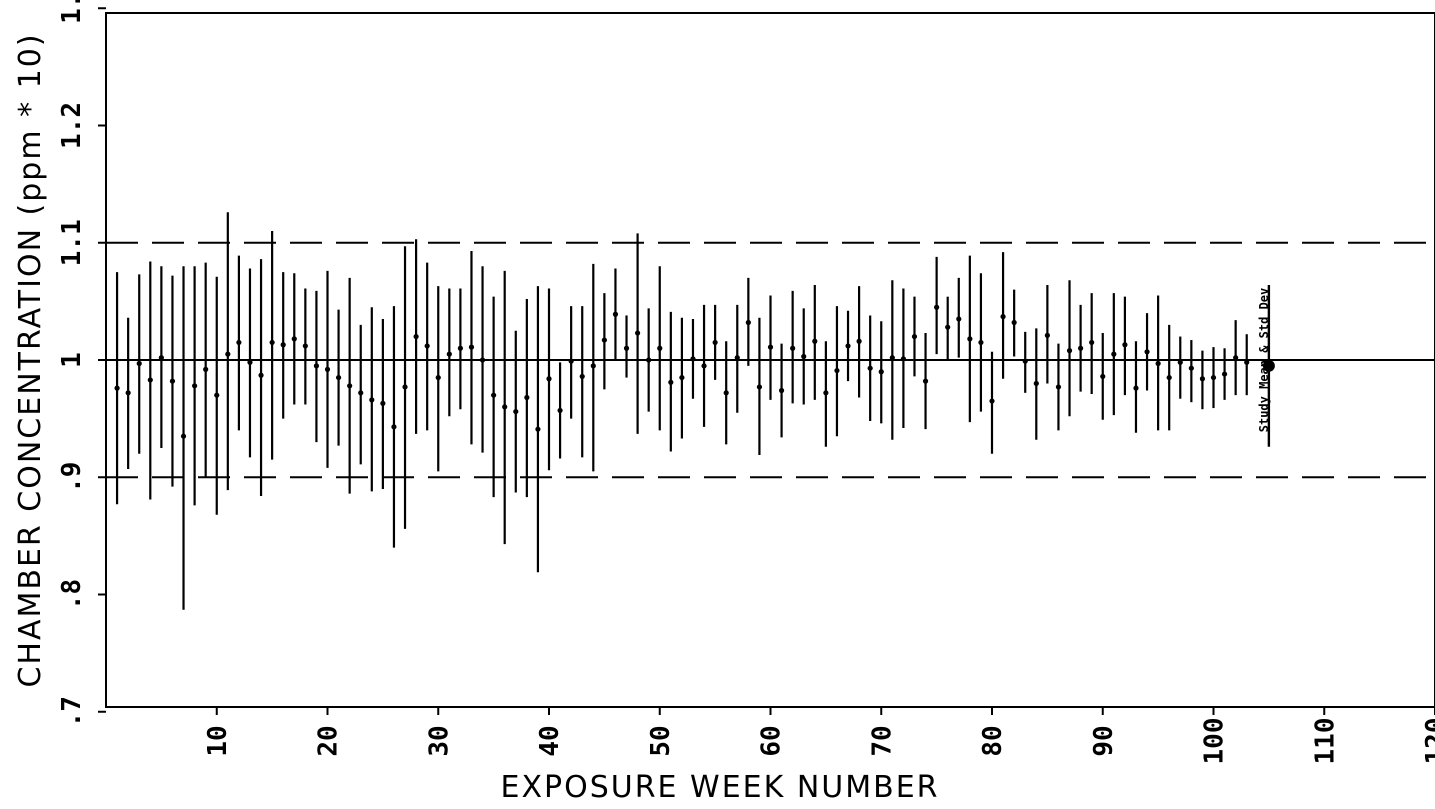  I want to click on y-axis-title: CHAMBER CONCENTRATION (ppm * 10), so click(30, 359).